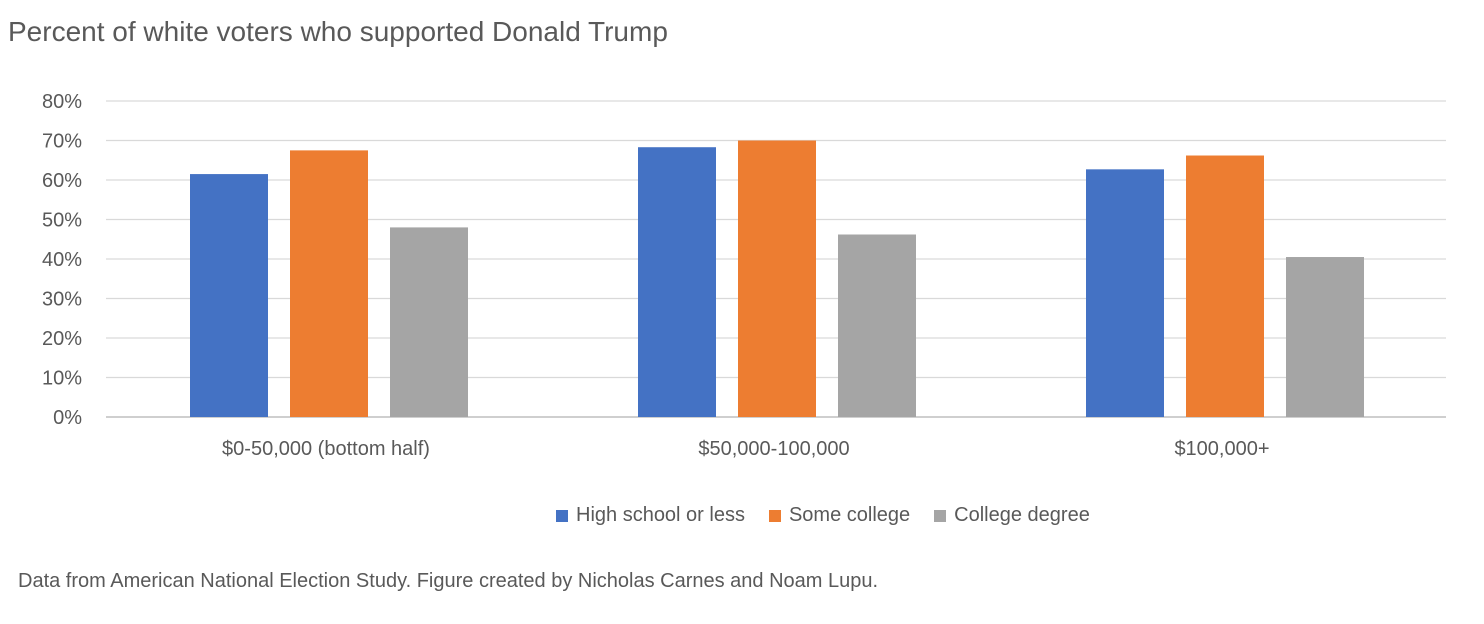 The height and width of the screenshot is (624, 1484). I want to click on y-tick-label: 30%, so click(62, 300).